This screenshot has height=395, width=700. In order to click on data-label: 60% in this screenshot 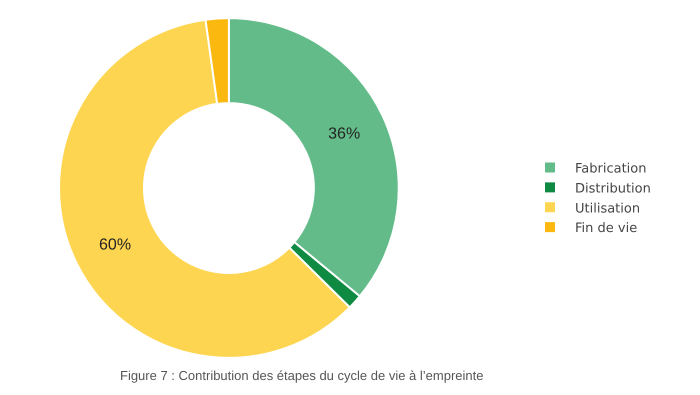, I will do `click(115, 245)`.